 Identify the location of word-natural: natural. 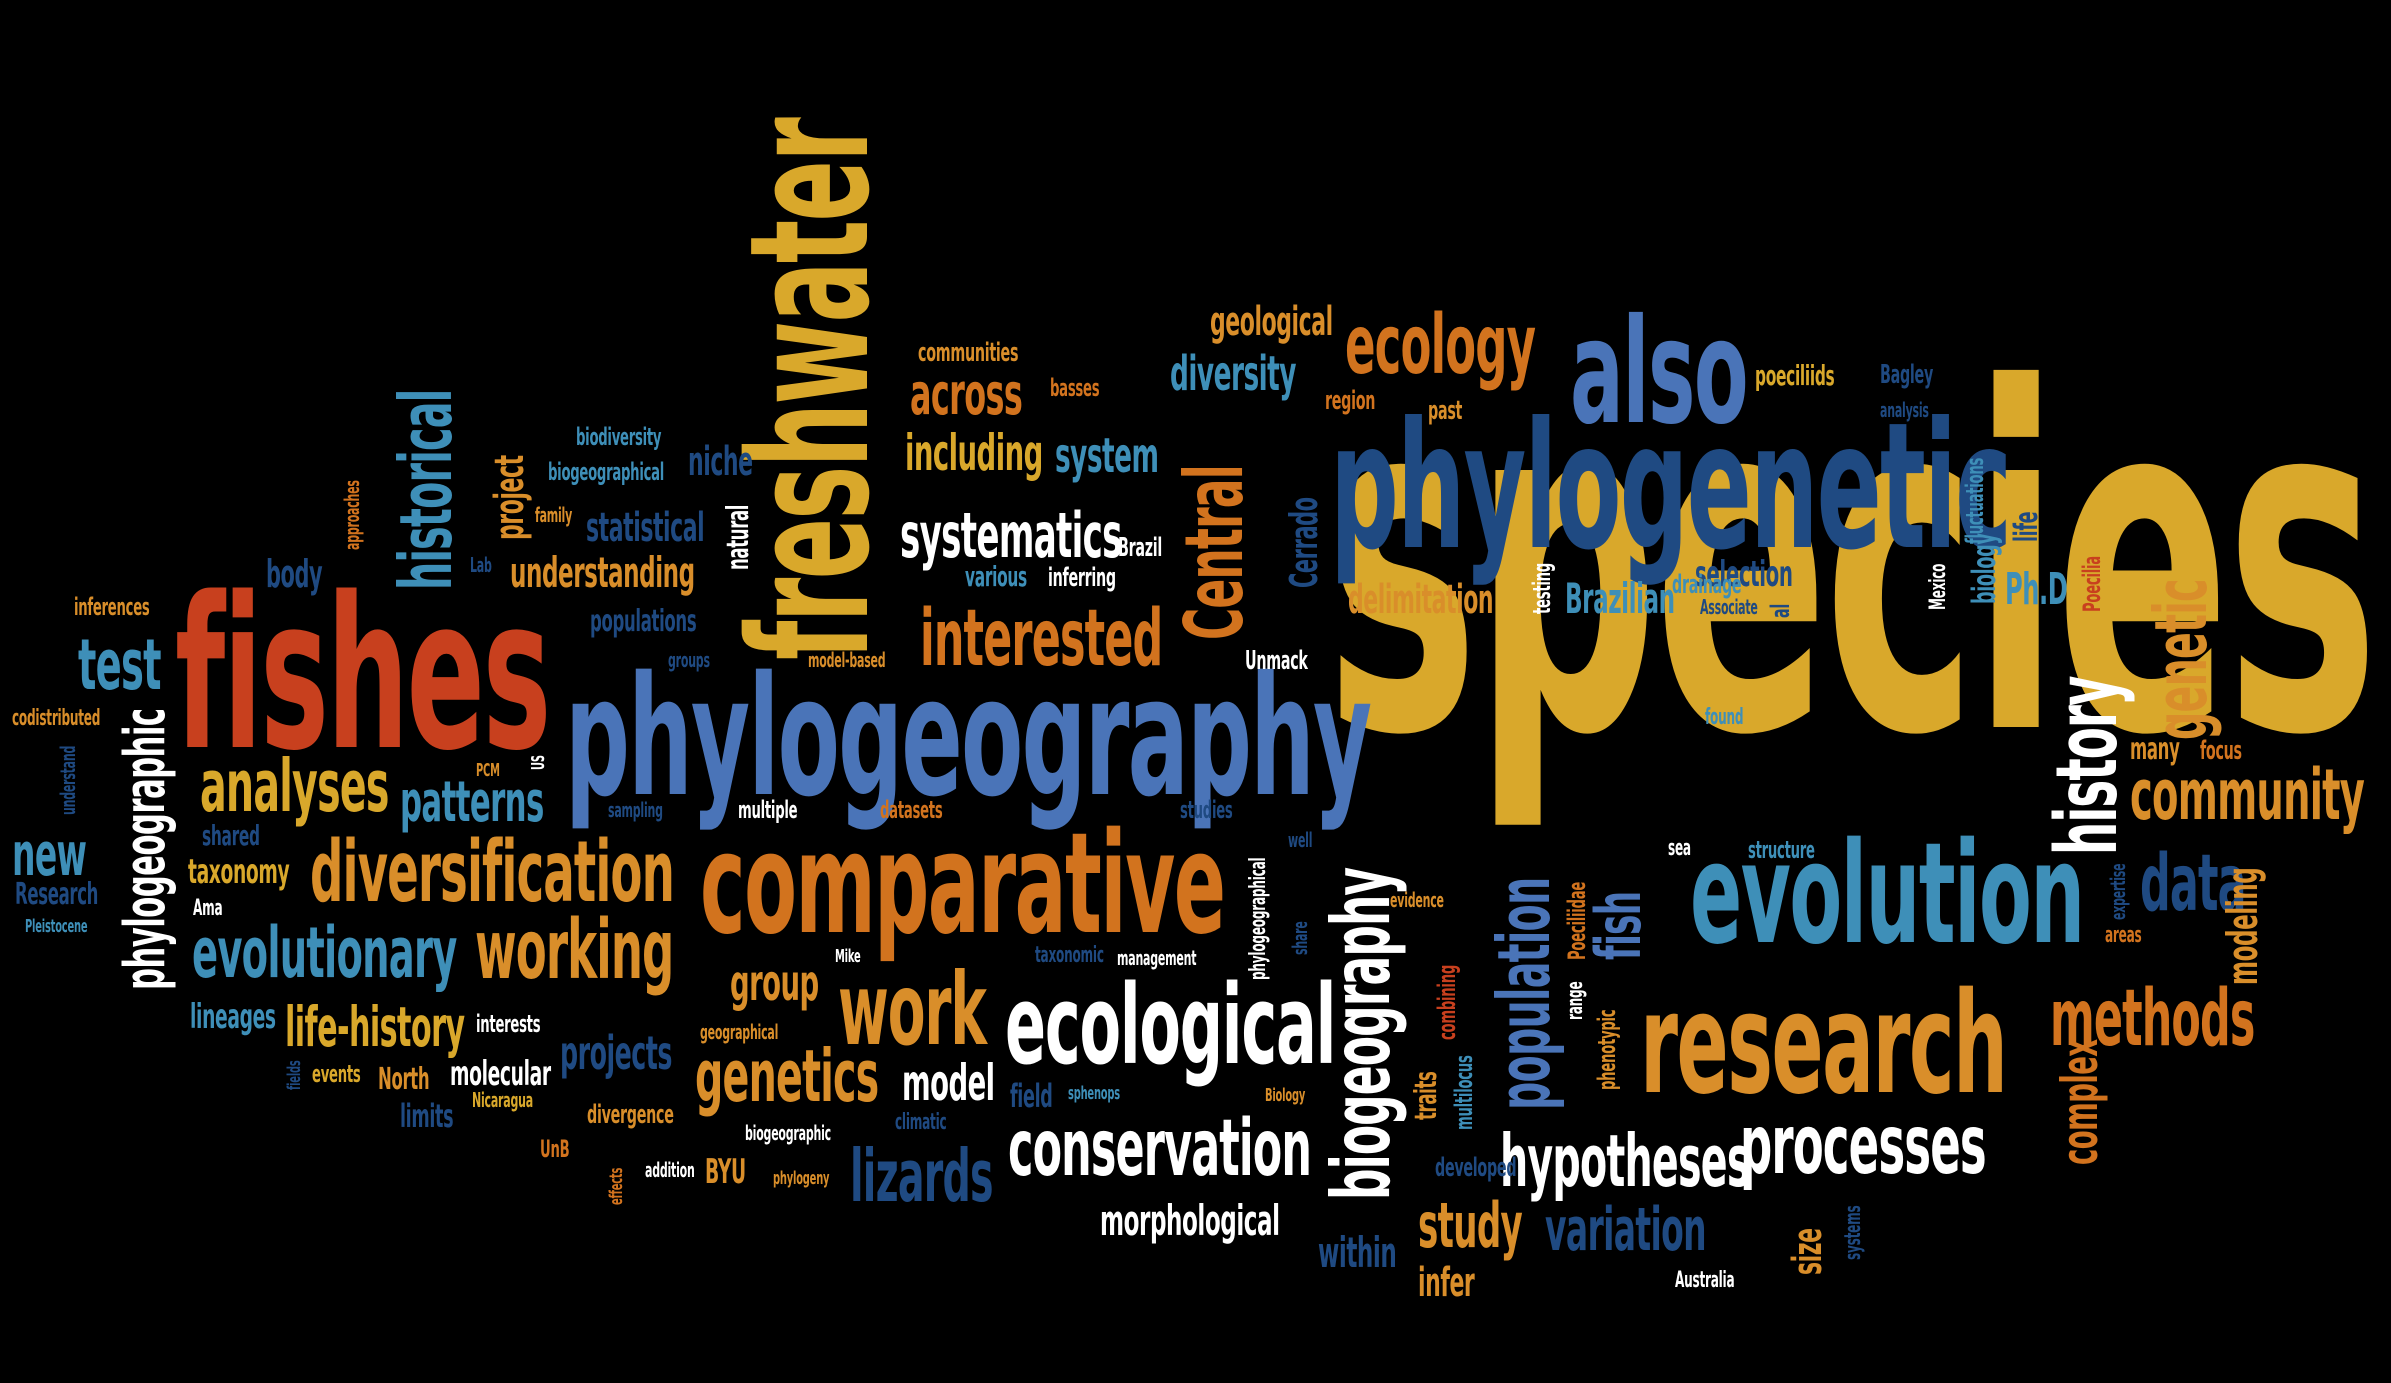
(738, 537).